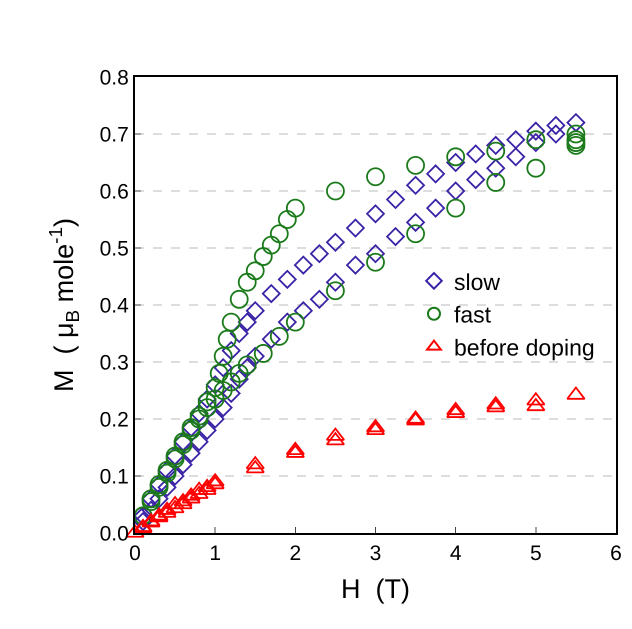 Image resolution: width=632 pixels, height=629 pixels. Describe the element at coordinates (616, 554) in the screenshot. I see `x-tick-label: 6` at that location.